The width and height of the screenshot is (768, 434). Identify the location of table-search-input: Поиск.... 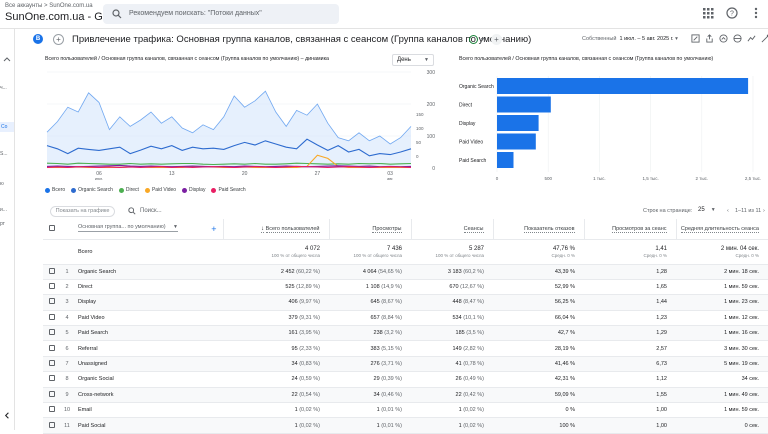
(151, 211).